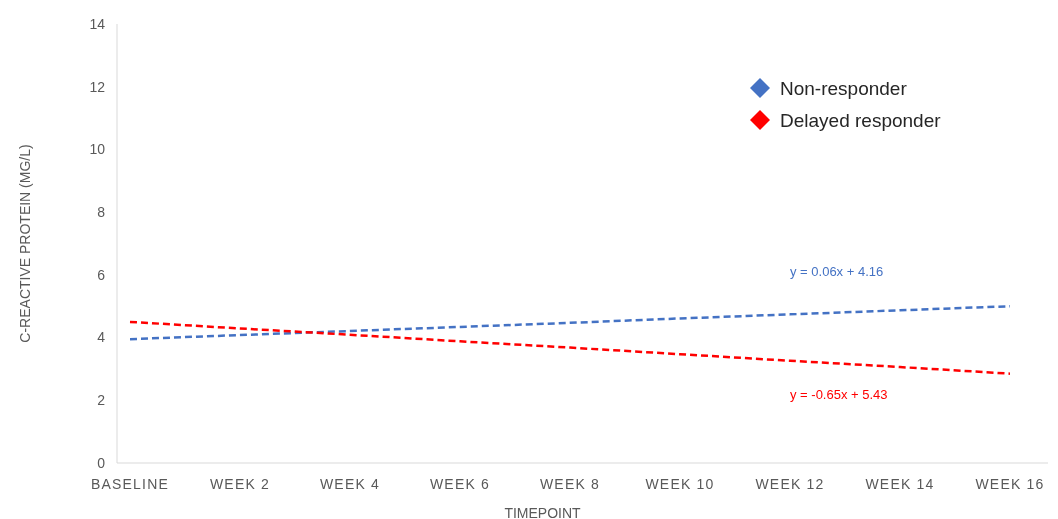  I want to click on y-tick-label: 4, so click(101, 337).